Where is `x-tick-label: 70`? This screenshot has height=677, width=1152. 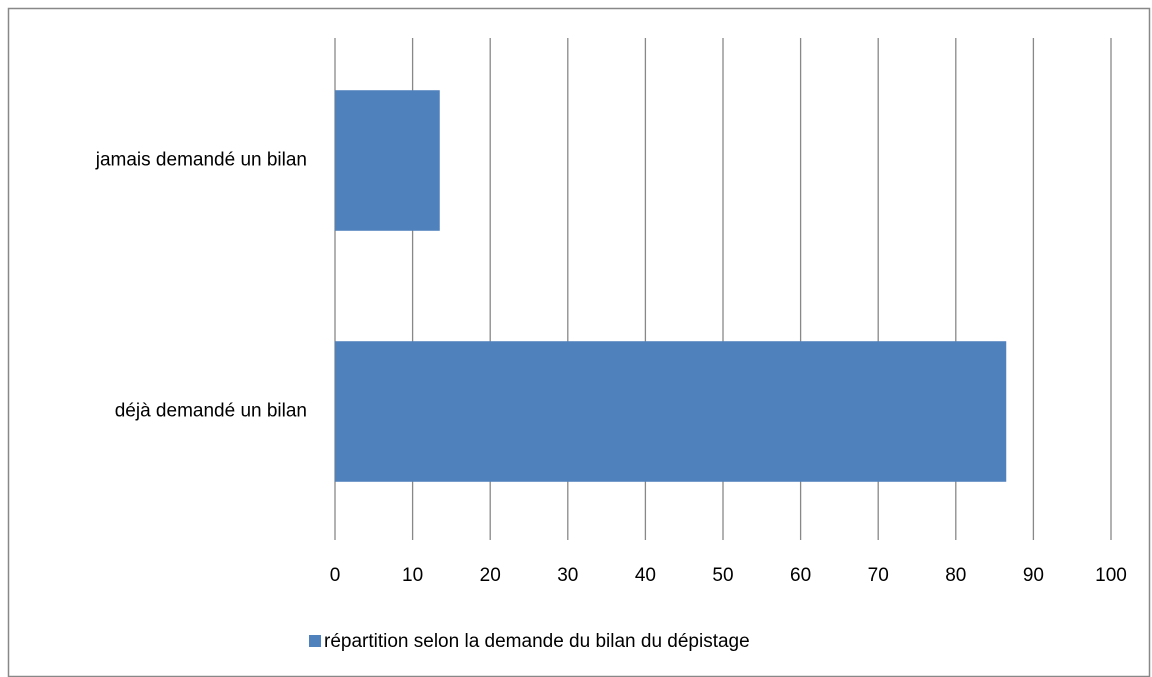 x-tick-label: 70 is located at coordinates (878, 575).